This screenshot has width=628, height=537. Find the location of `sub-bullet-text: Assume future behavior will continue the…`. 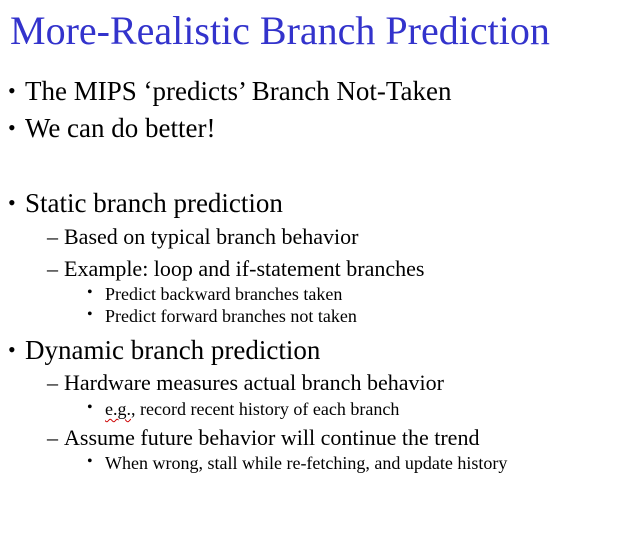

sub-bullet-text: Assume future behavior will continue the… is located at coordinates (272, 437).